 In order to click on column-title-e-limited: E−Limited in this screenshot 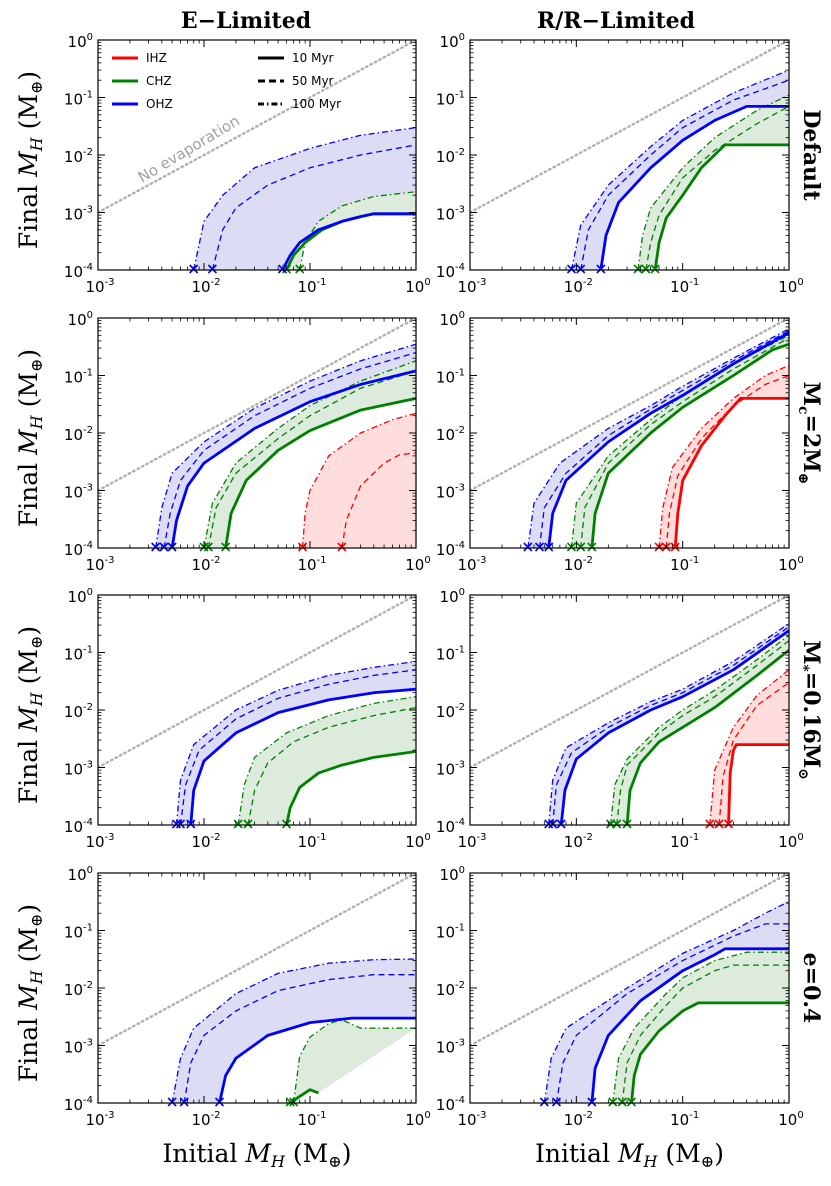, I will do `click(246, 21)`.